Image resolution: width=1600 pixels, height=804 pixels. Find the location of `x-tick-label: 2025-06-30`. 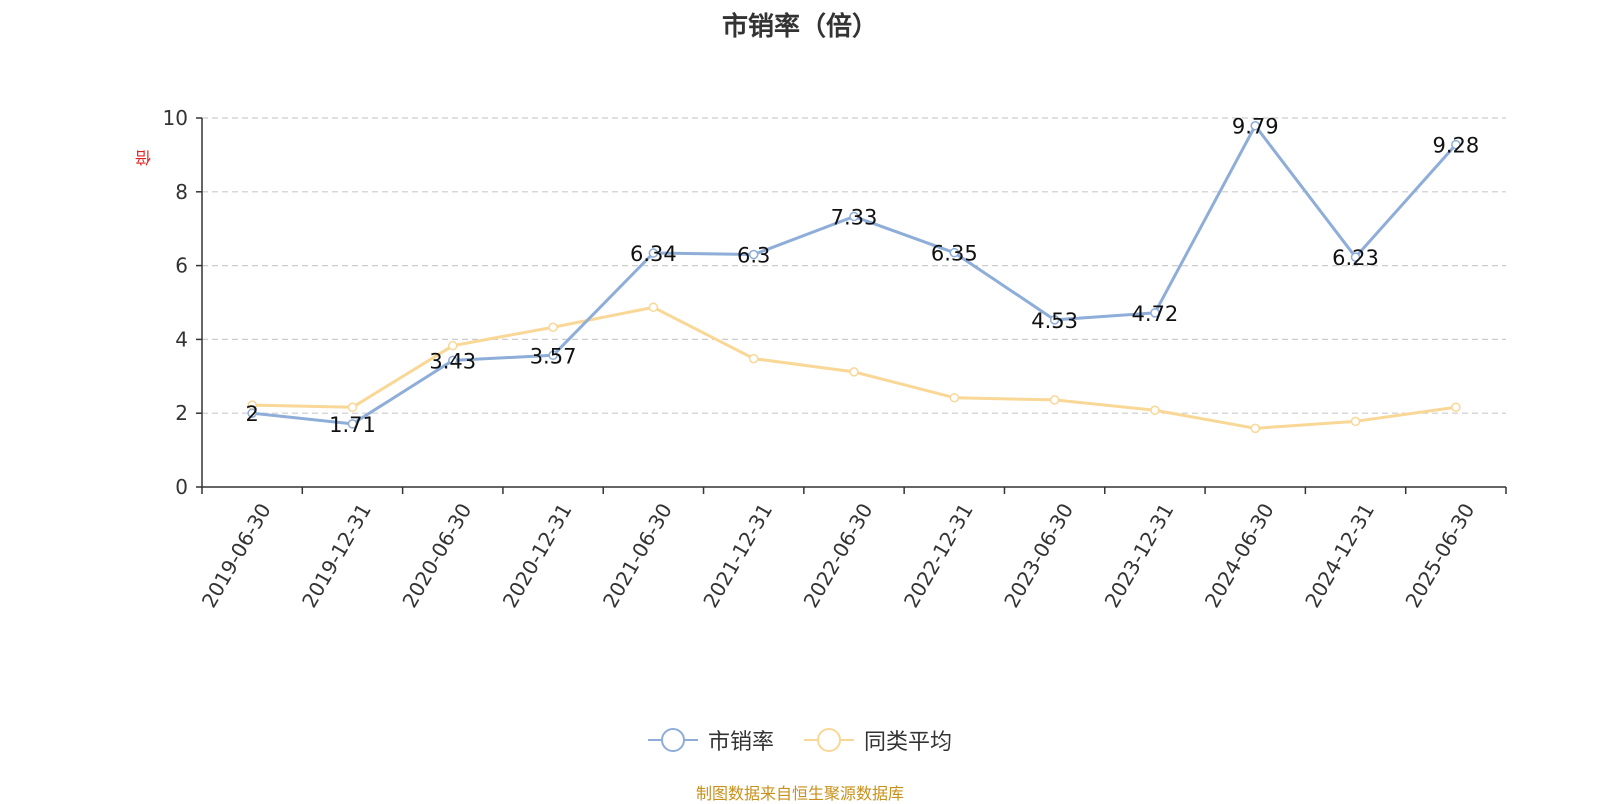

x-tick-label: 2025-06-30 is located at coordinates (1439, 555).